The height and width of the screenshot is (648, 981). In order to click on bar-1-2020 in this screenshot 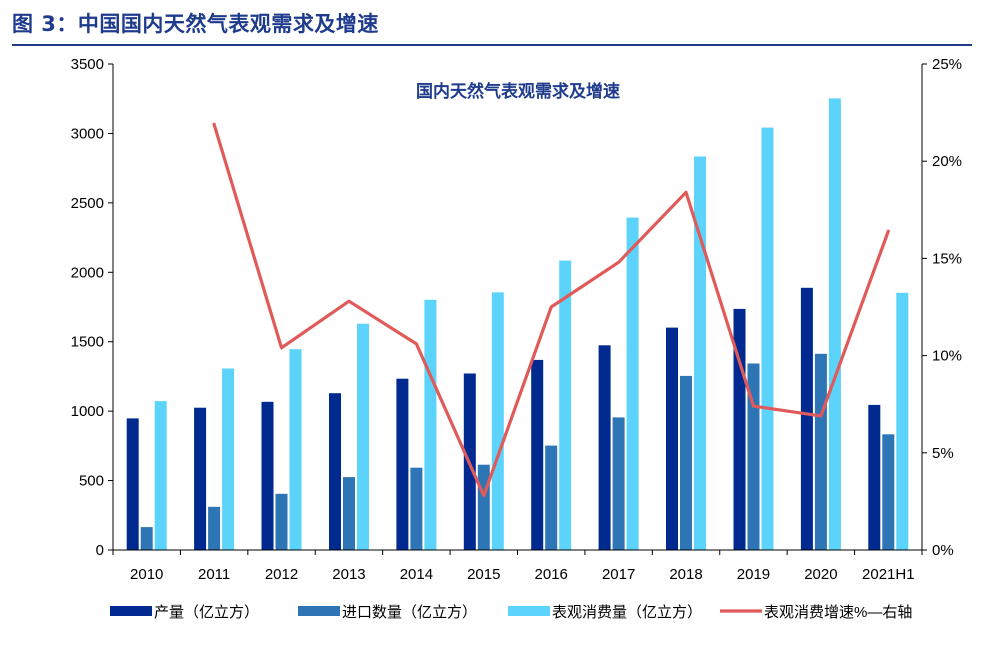, I will do `click(806, 418)`.